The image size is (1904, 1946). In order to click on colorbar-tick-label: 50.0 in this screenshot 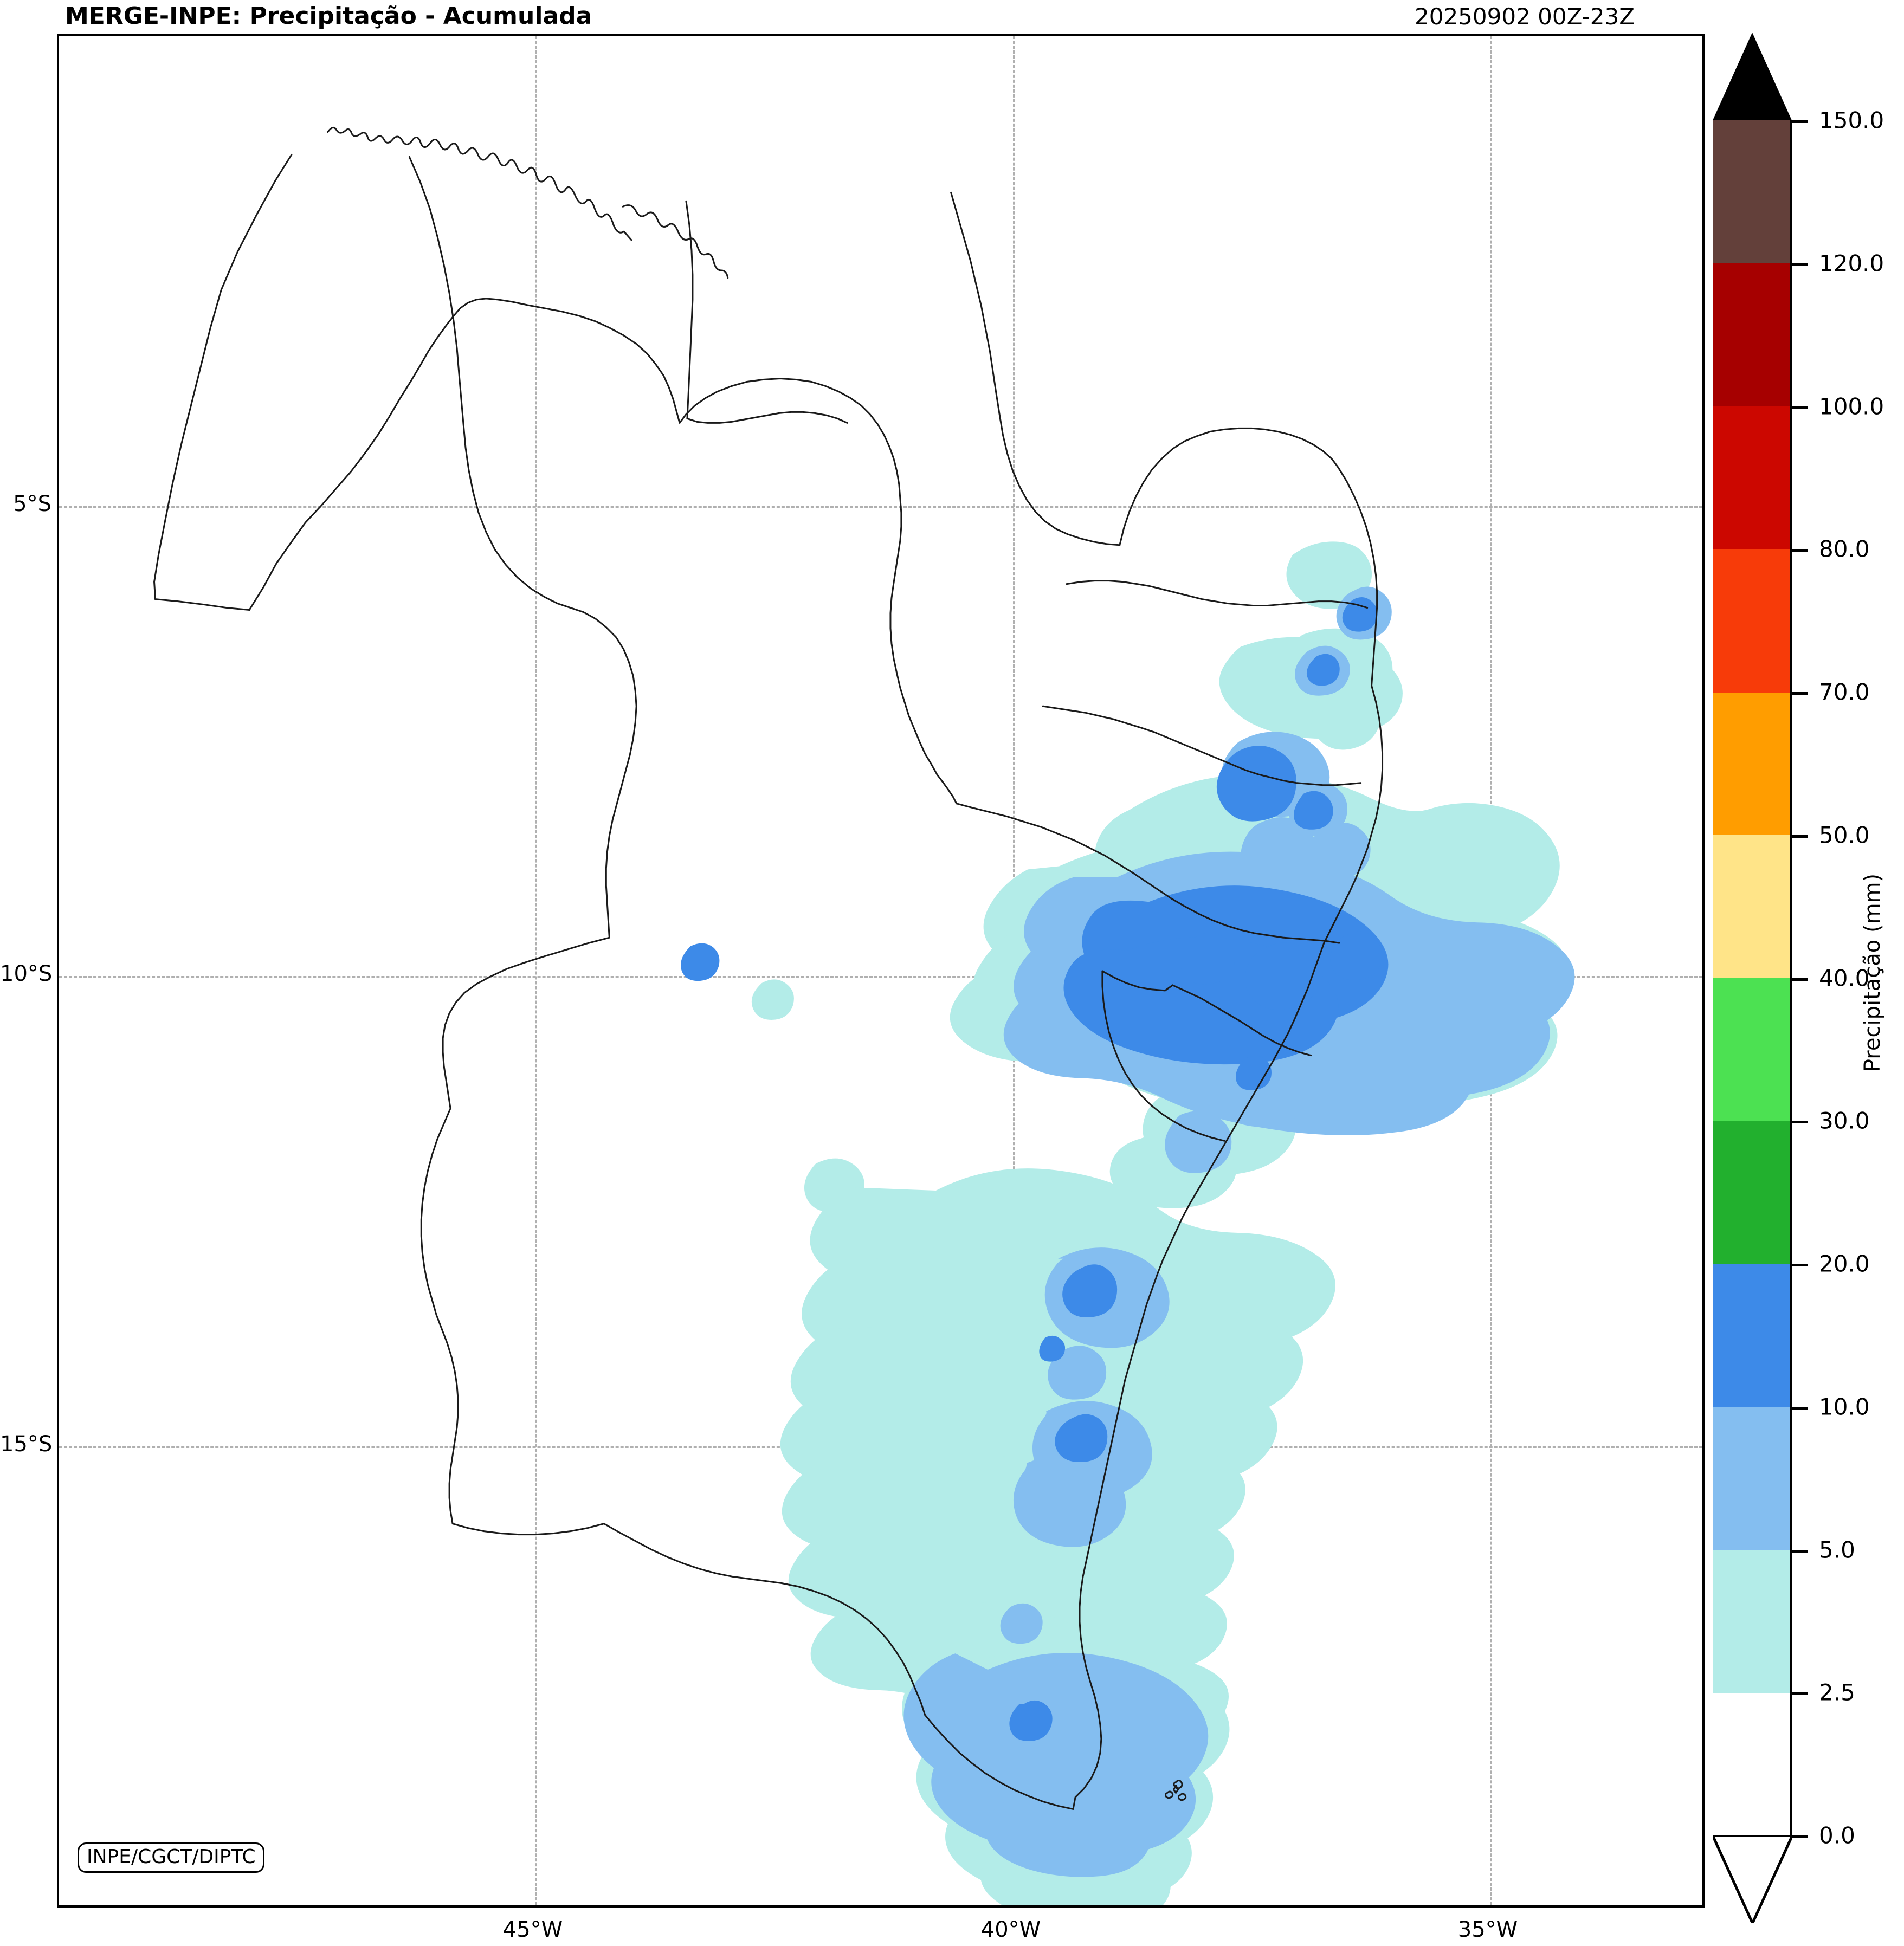, I will do `click(1844, 835)`.